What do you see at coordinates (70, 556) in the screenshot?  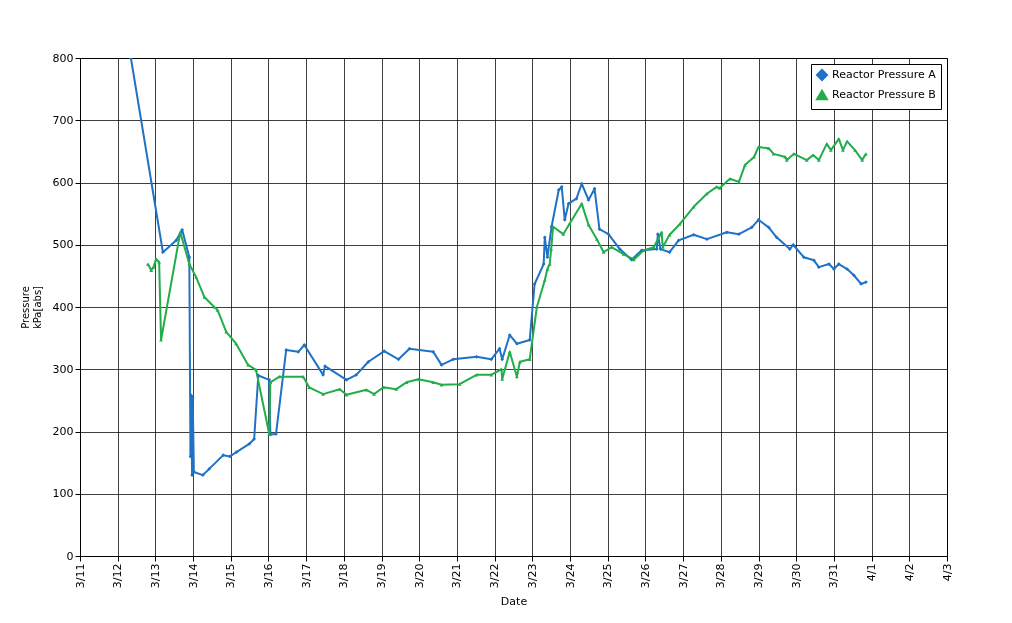 I see `y-tick-label: 0` at bounding box center [70, 556].